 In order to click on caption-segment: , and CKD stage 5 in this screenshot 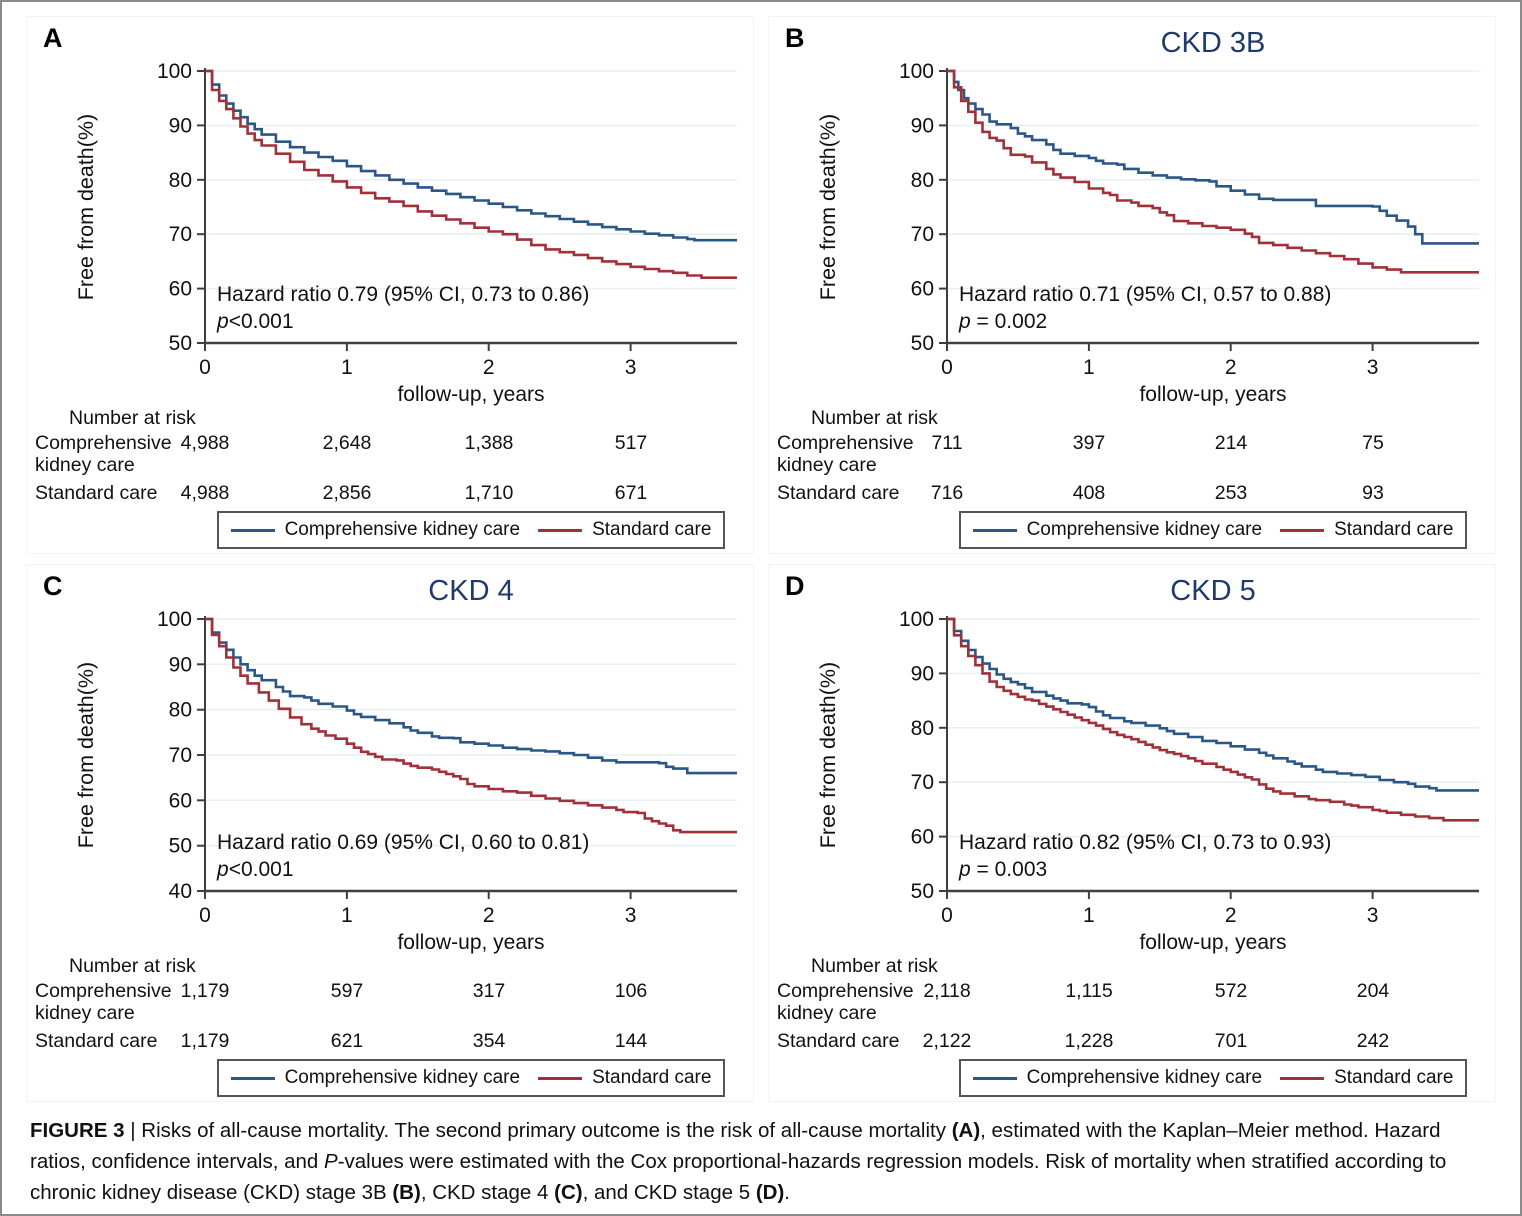, I will do `click(669, 1192)`.